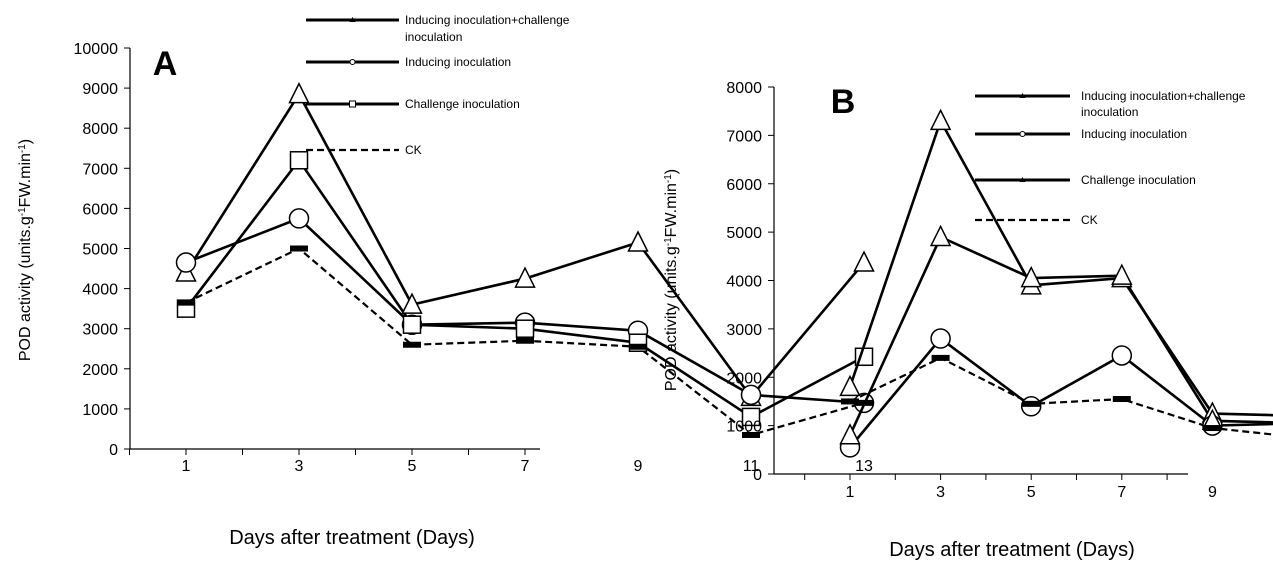  I want to click on x-tick-label: 11, so click(751, 466).